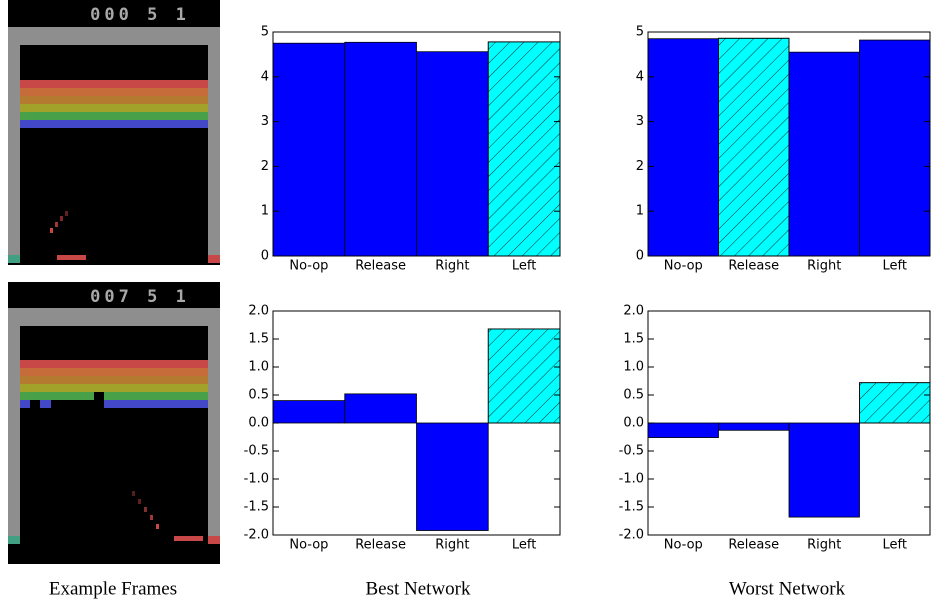 The height and width of the screenshot is (605, 932). Describe the element at coordinates (114, 132) in the screenshot. I see `game-frame: 000 5 1` at that location.